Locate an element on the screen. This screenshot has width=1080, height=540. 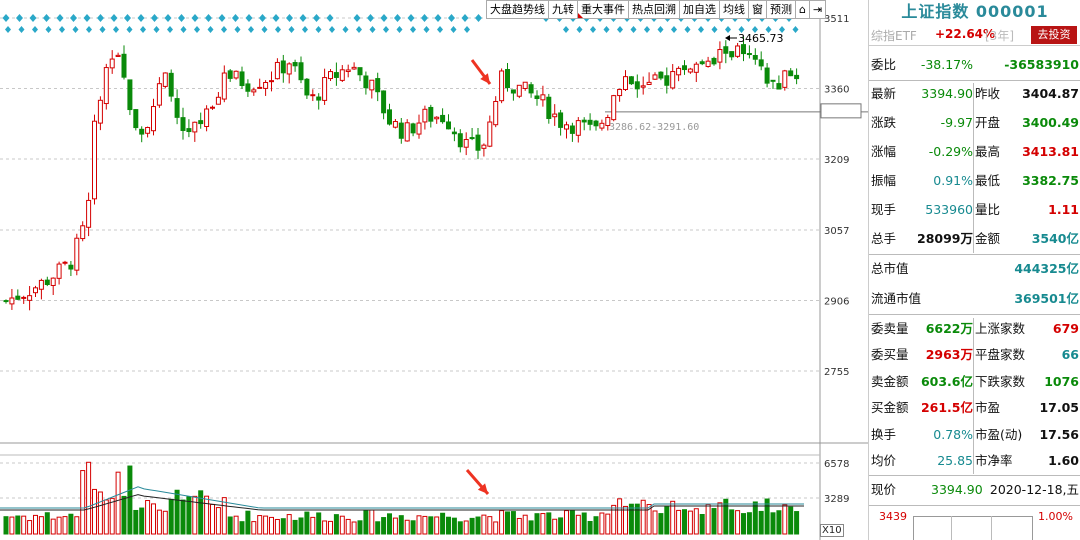
row-value: -38.17% is located at coordinates (946, 64).